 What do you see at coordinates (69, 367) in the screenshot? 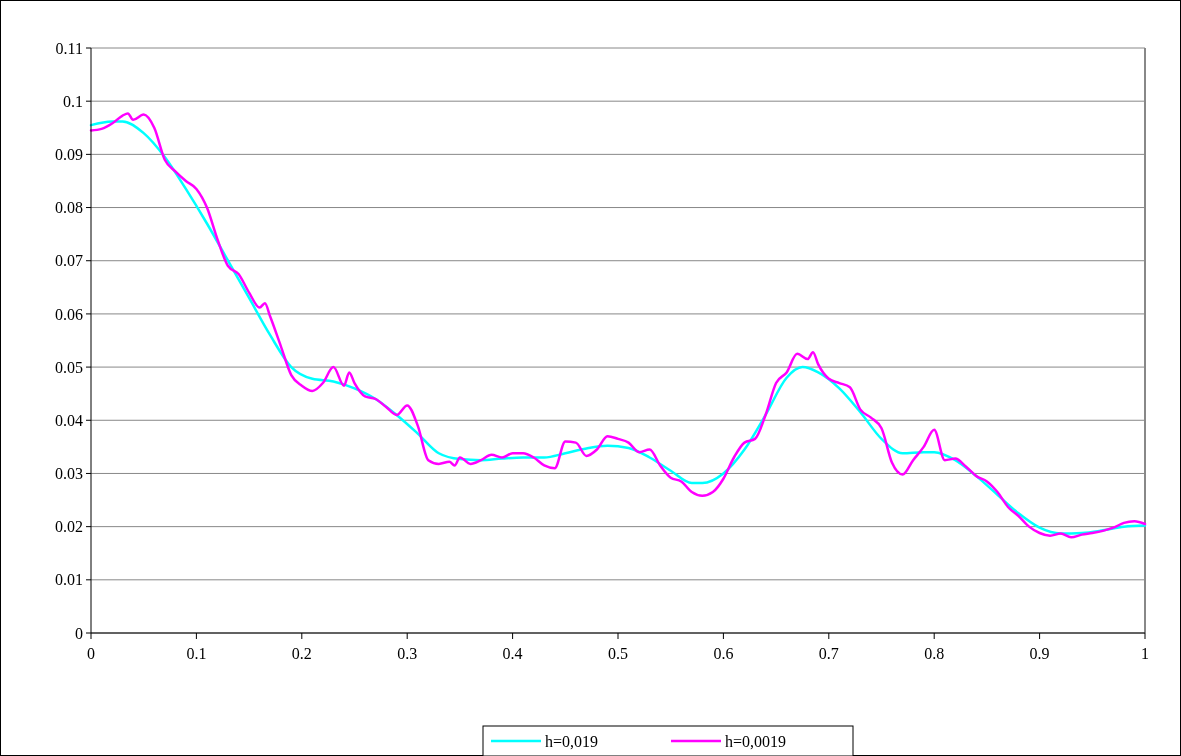
I see `y-tick-label: 0.05` at bounding box center [69, 367].